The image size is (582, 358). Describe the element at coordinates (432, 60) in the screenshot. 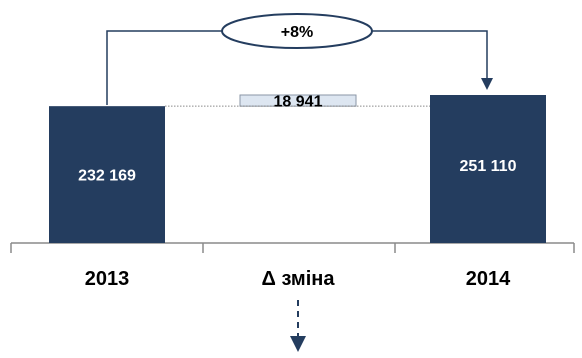

I see `growth-connector-arrow` at that location.